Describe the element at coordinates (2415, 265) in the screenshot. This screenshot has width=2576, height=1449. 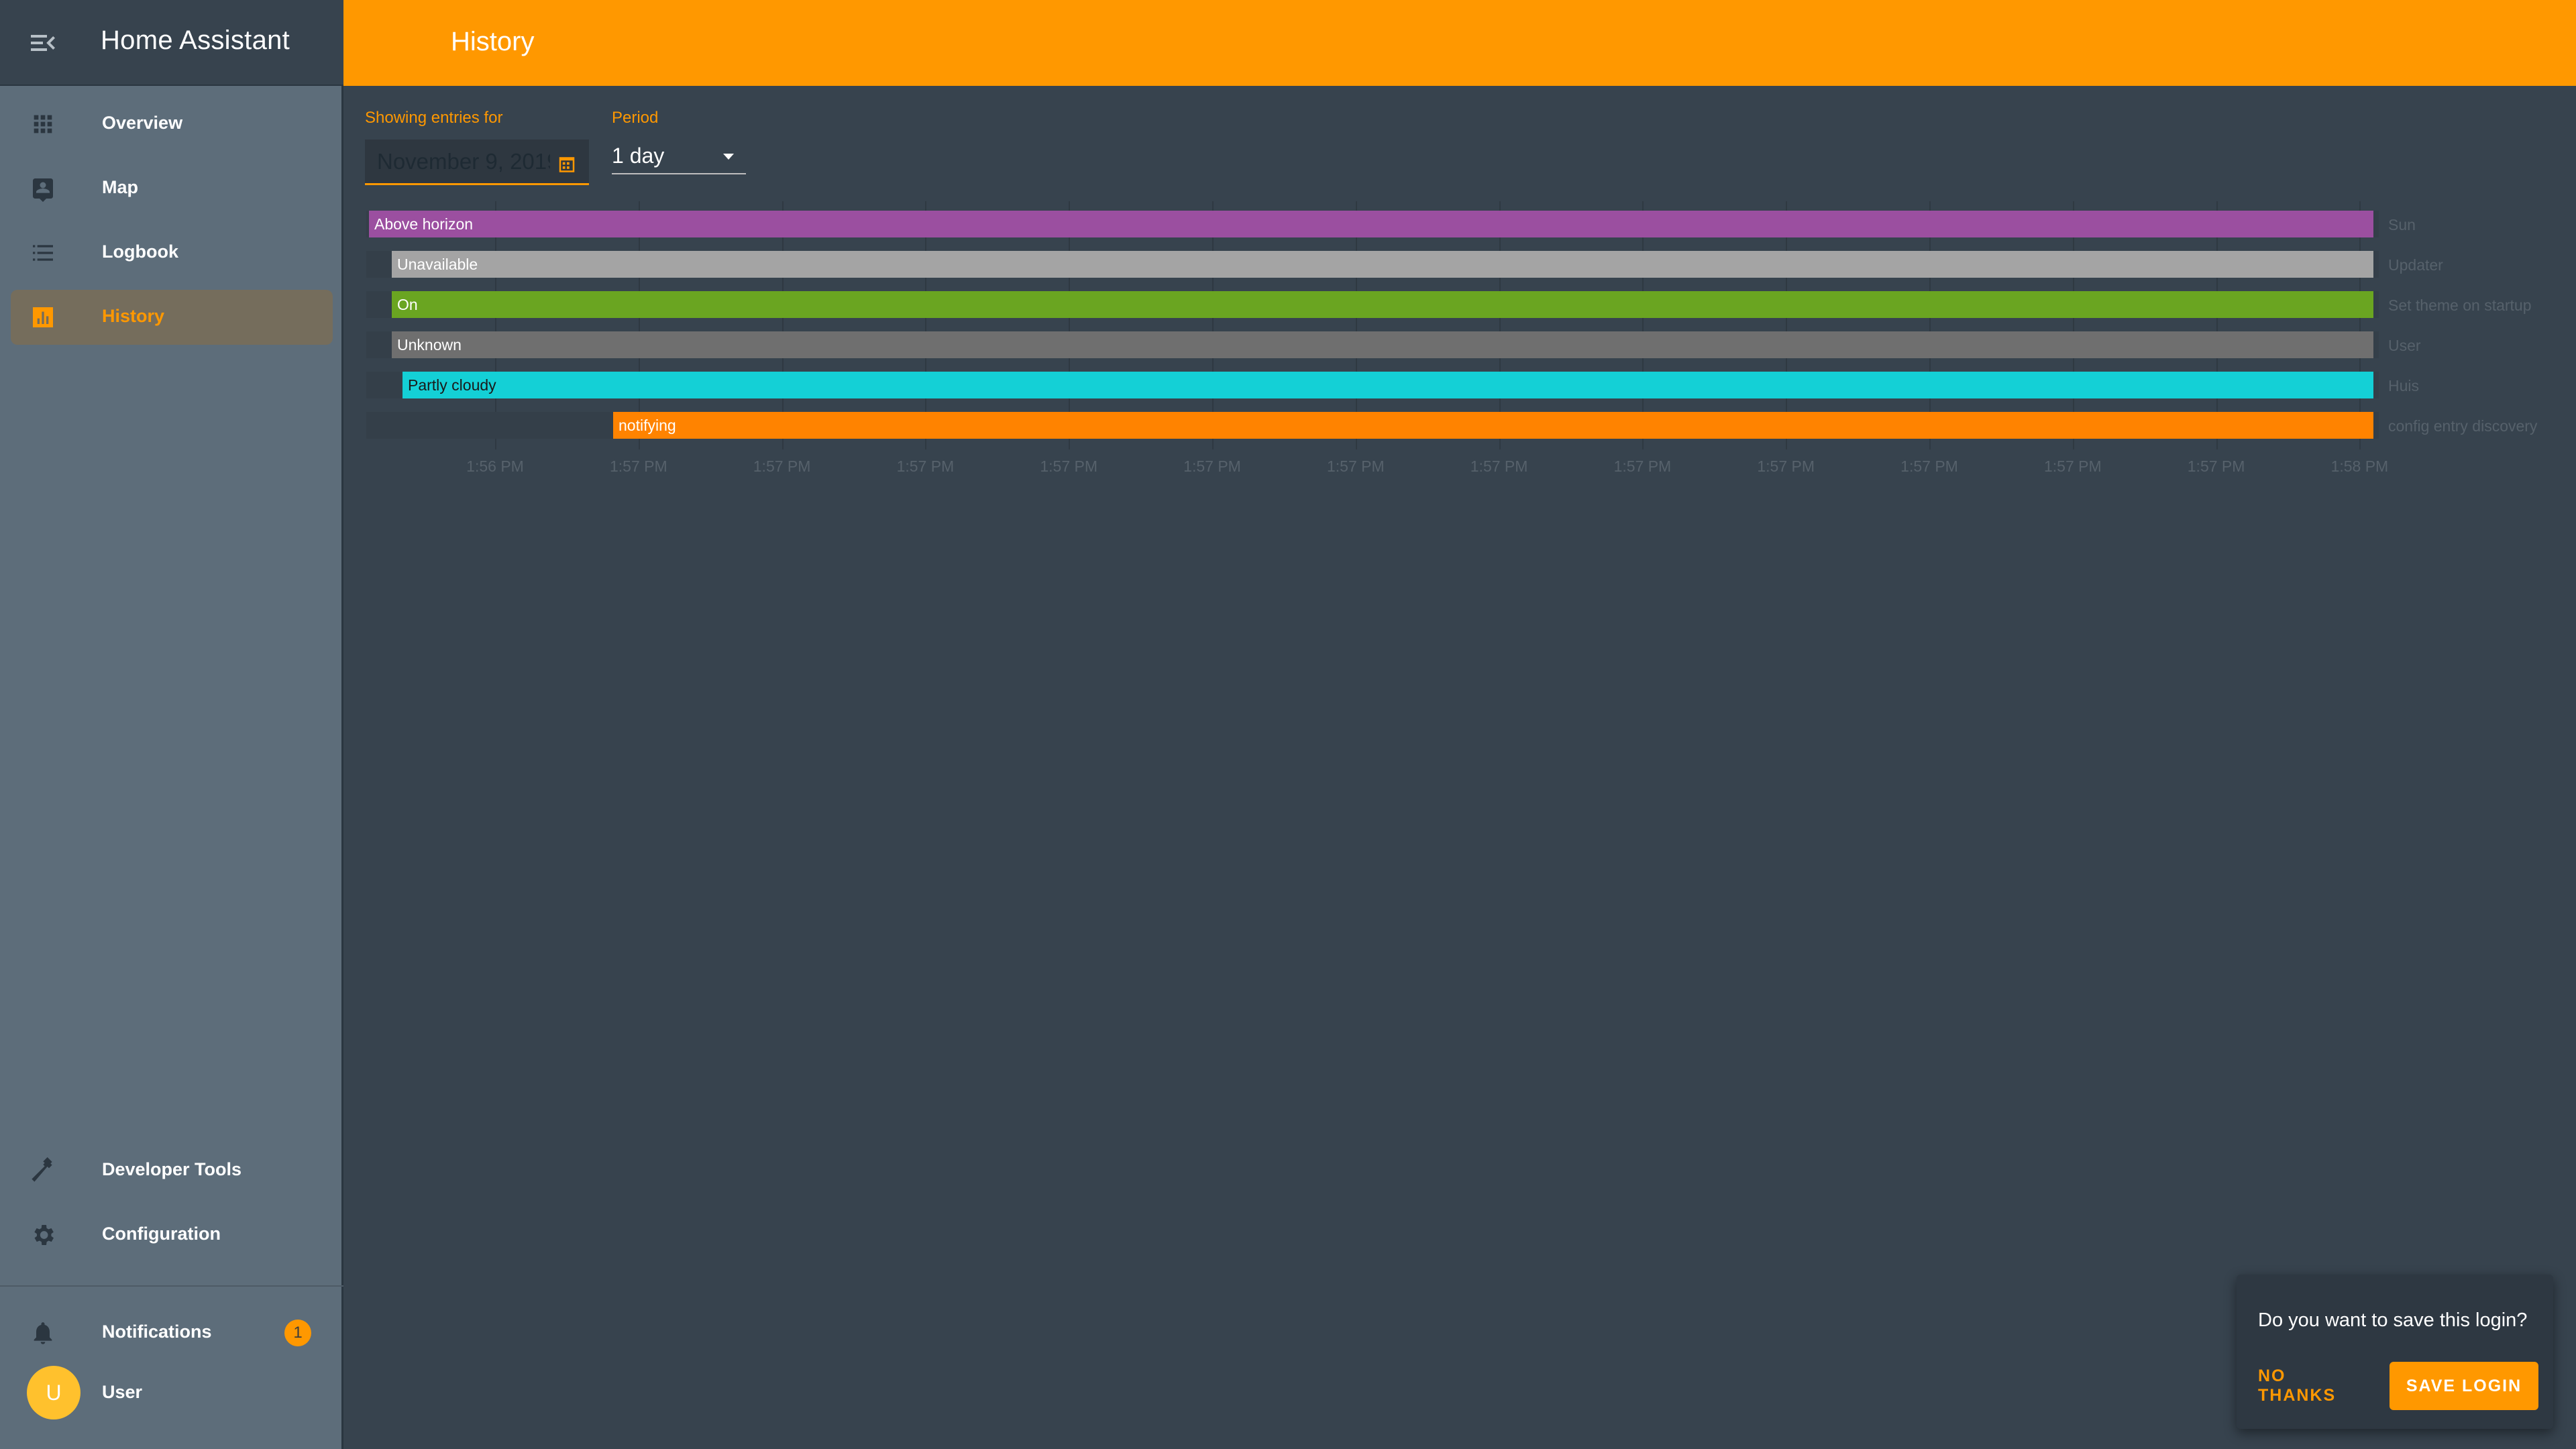
I see `timeline-entity-name: Updater` at that location.